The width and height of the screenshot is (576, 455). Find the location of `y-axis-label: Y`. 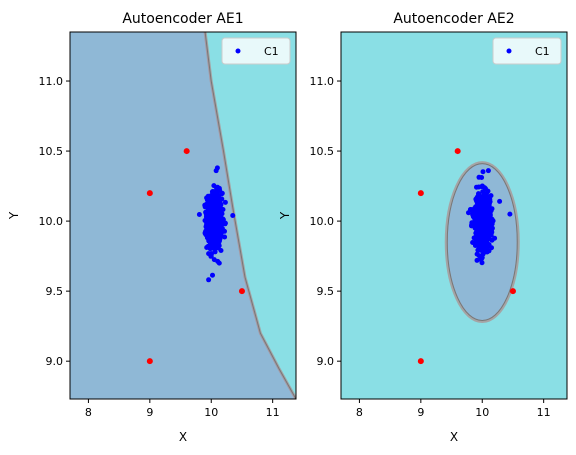

y-axis-label: Y is located at coordinates (285, 215).